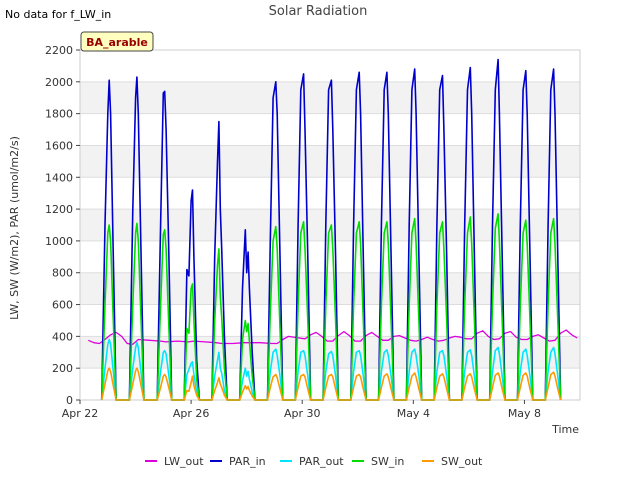 This screenshot has height=480, width=640. I want to click on x-tick-label: May 4, so click(413, 413).